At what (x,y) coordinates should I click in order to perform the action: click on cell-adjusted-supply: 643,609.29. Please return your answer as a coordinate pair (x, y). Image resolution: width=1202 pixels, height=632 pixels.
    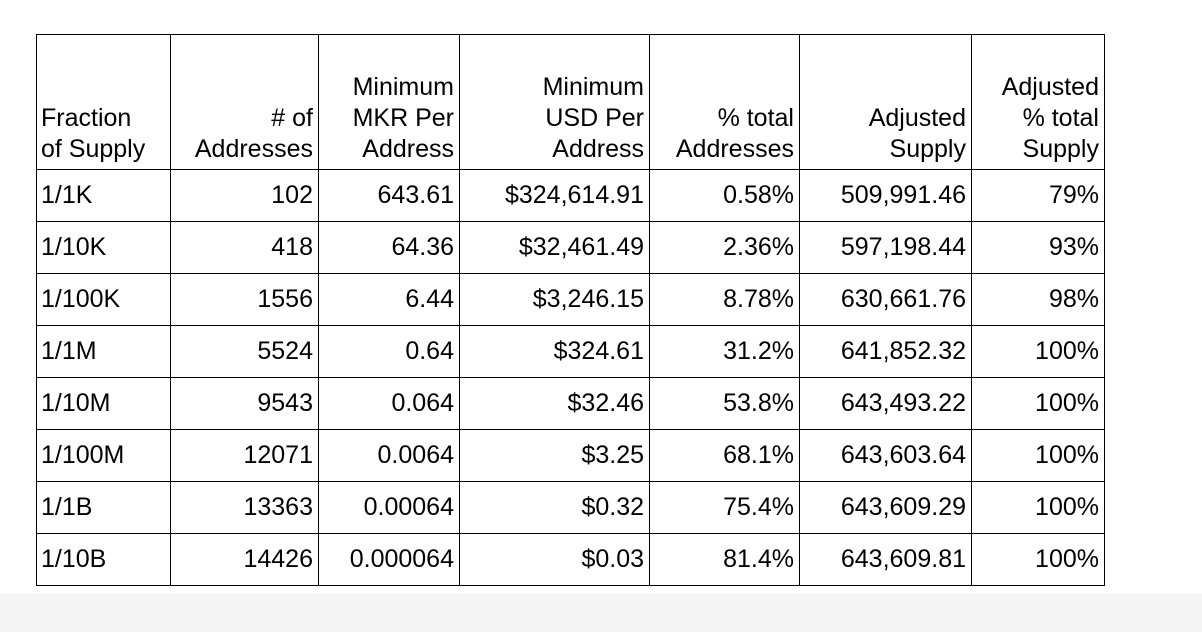
    Looking at the image, I should click on (885, 507).